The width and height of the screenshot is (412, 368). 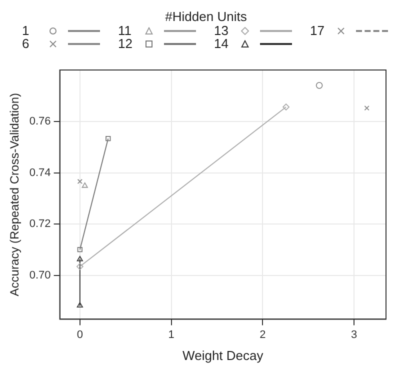 I want to click on legend-label: 17, so click(x=318, y=30).